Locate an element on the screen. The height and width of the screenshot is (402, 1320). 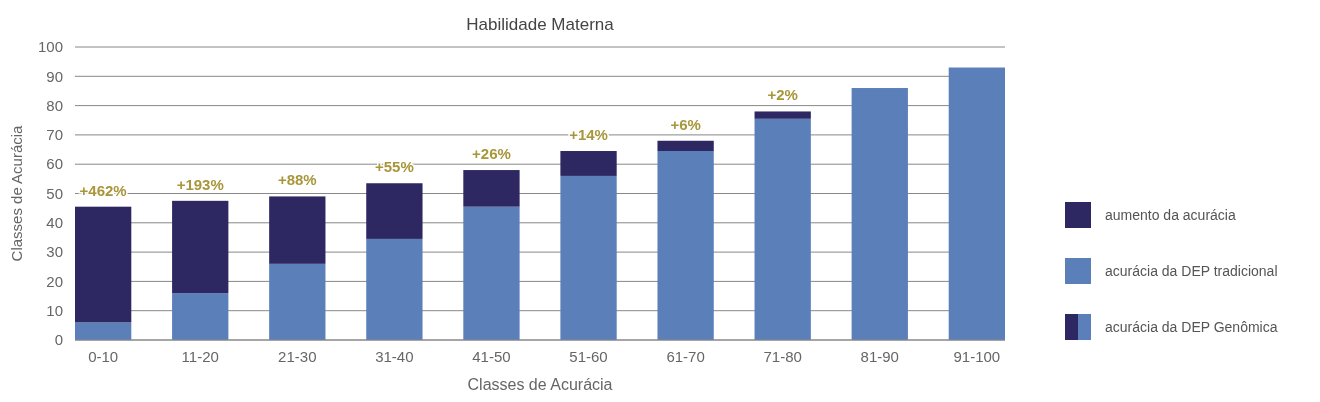
legend-label: aumento da acurácia is located at coordinates (1170, 214).